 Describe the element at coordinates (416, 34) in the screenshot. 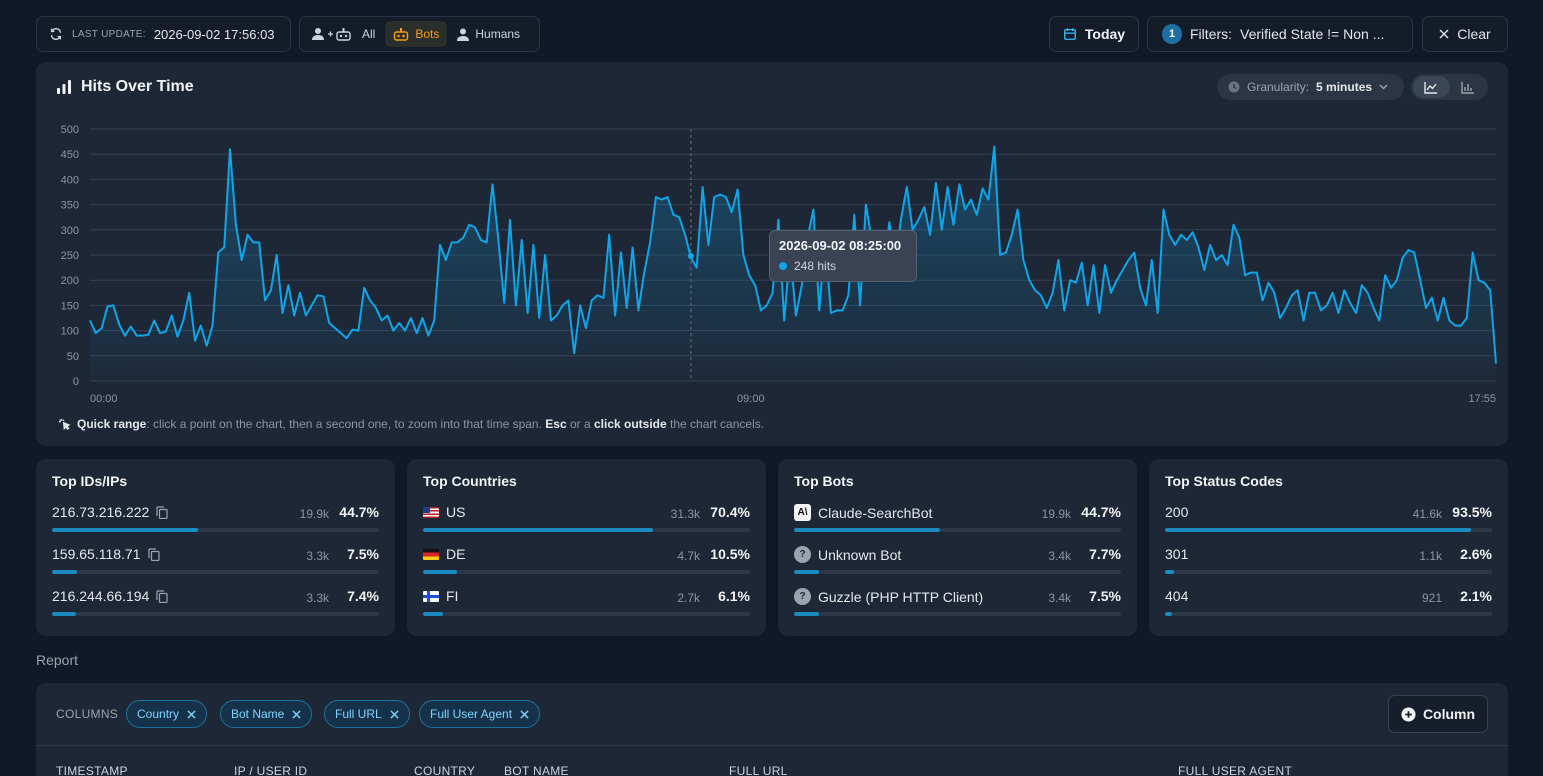

I see `mode-bots: Bots` at that location.